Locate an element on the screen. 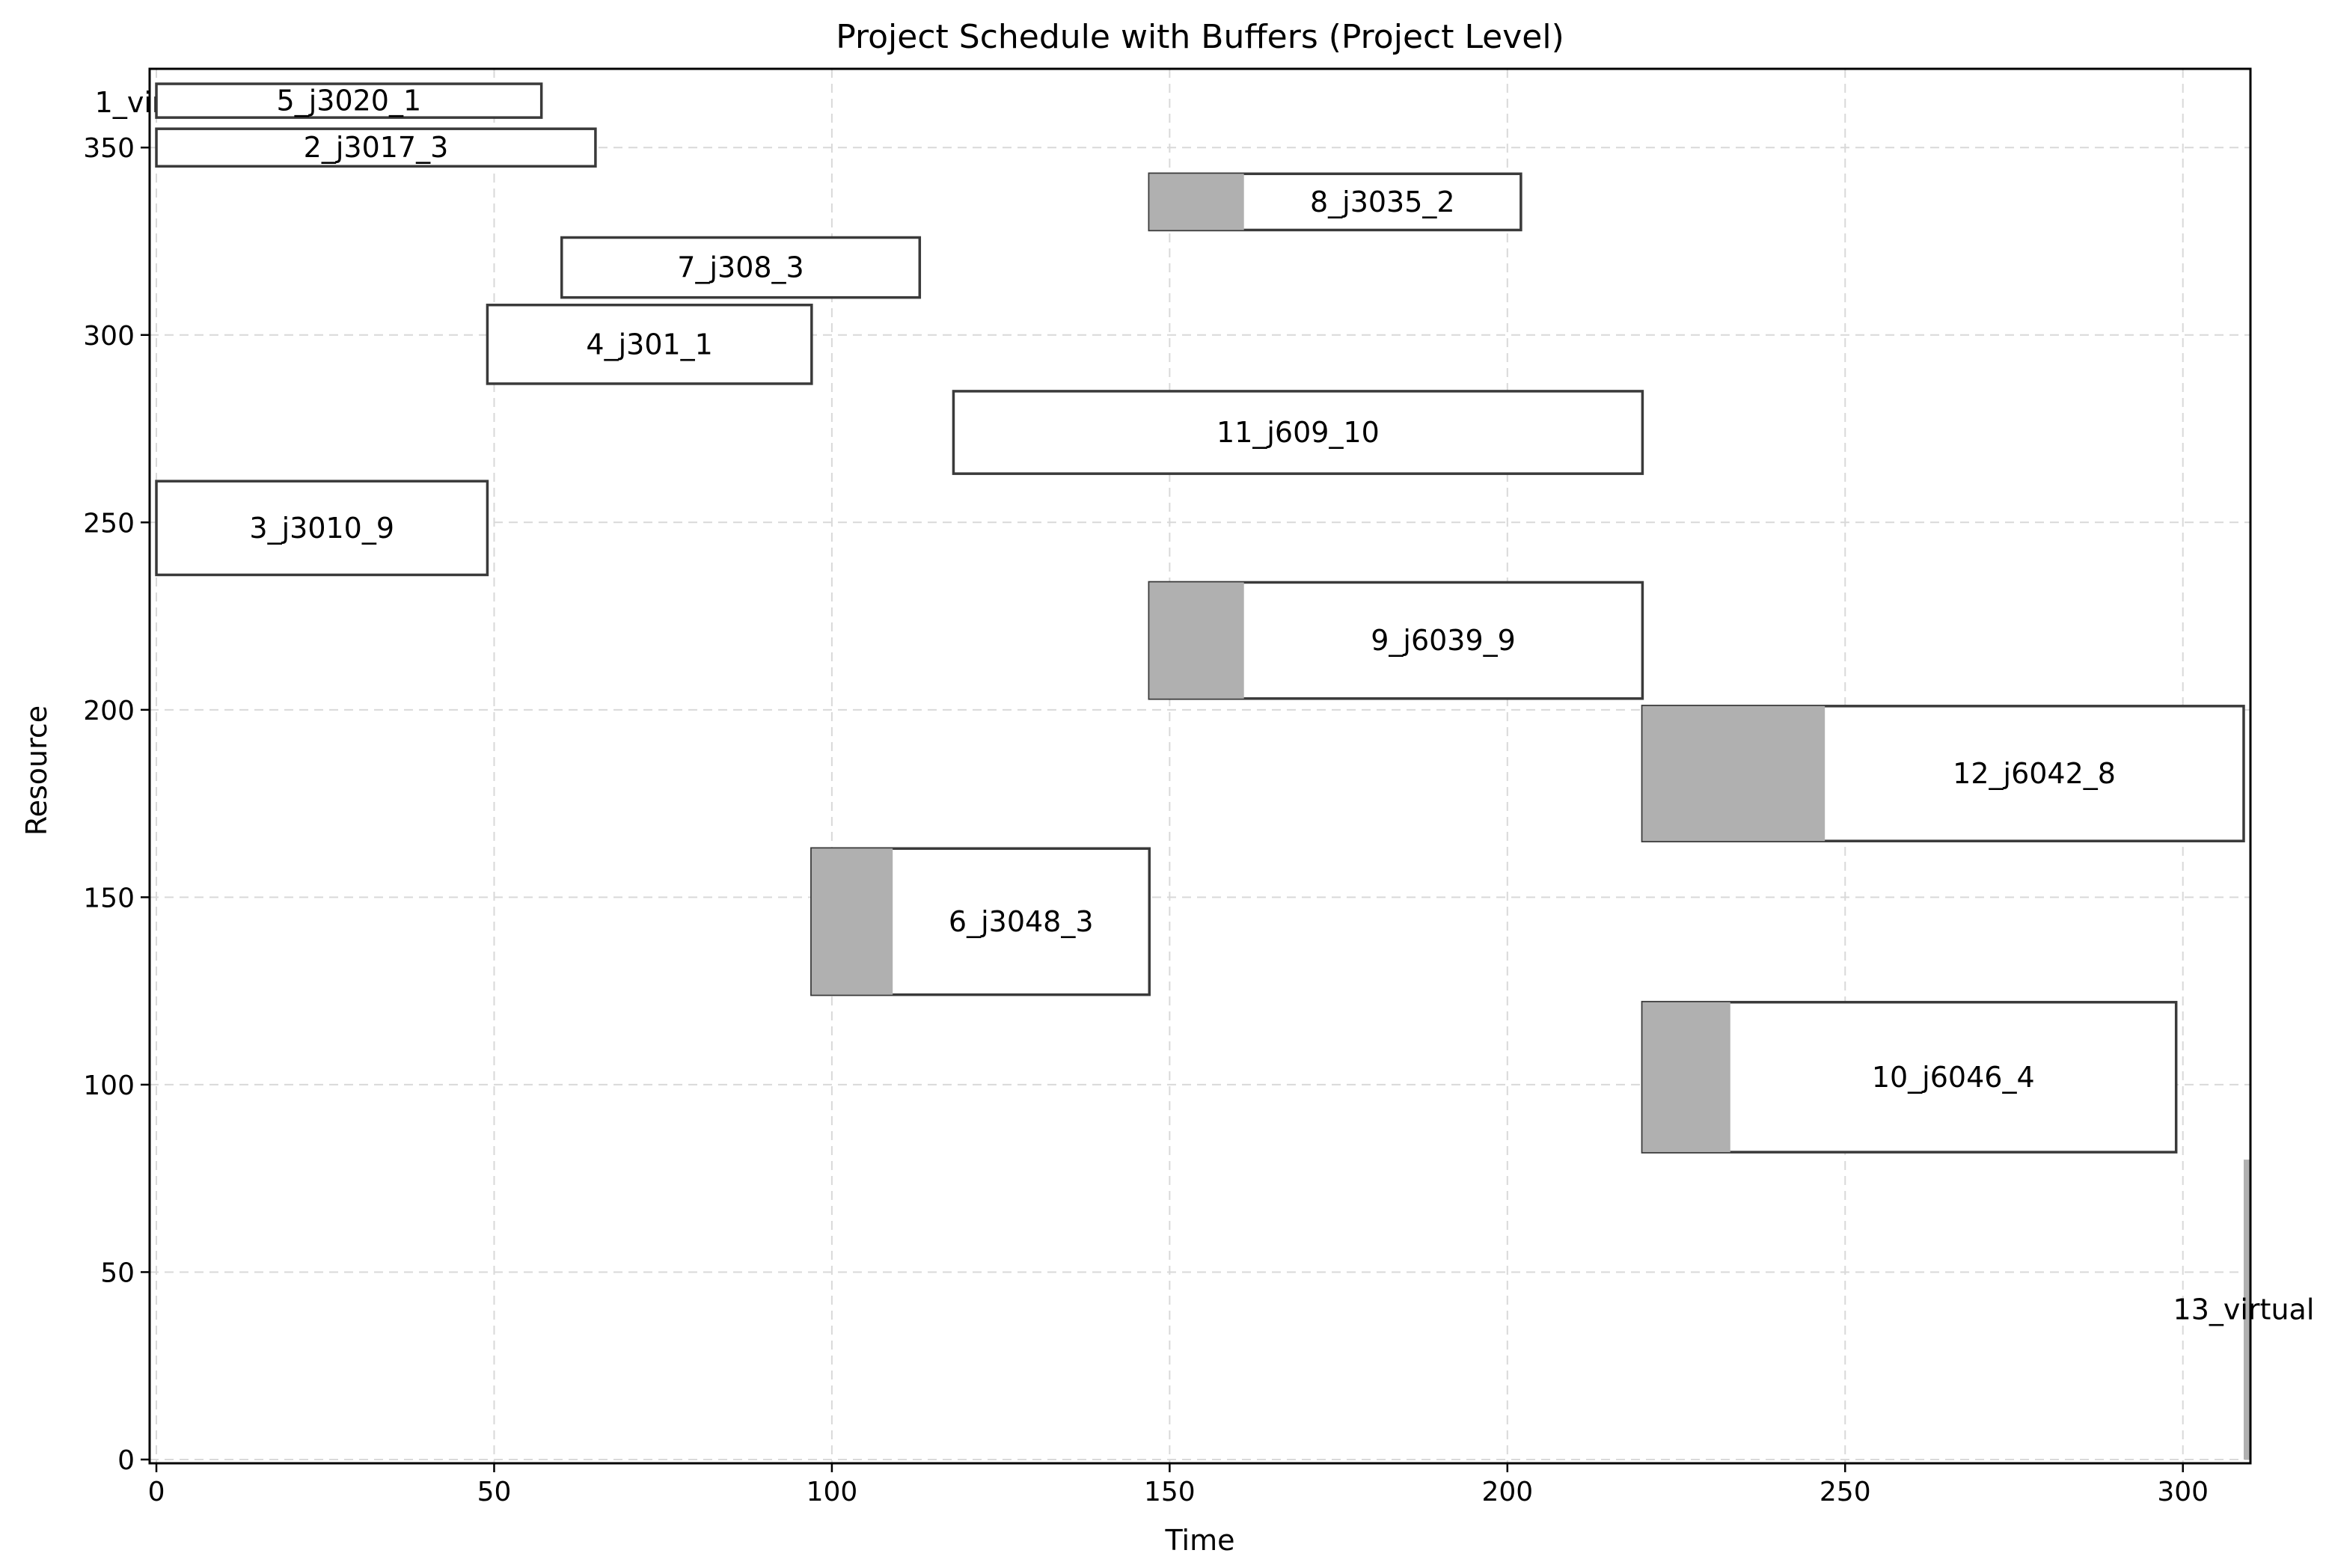  task-bar: 9_j6039_9 is located at coordinates (1396, 640).